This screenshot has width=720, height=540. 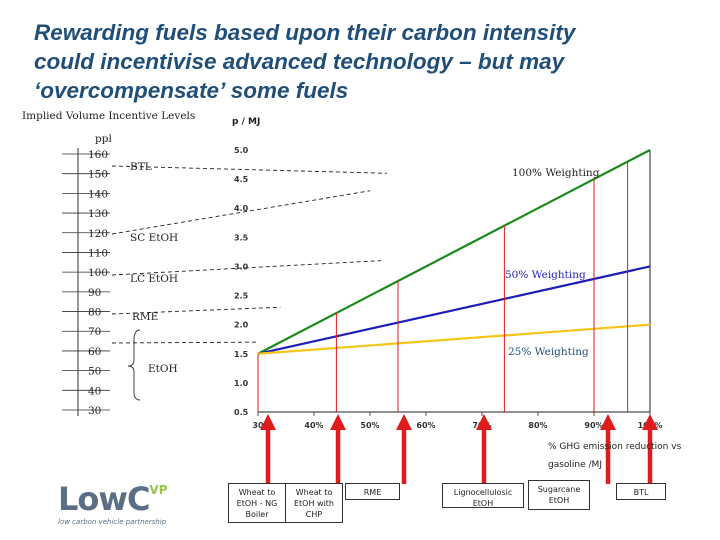 What do you see at coordinates (94, 332) in the screenshot?
I see `ppl-tick-label: 70` at bounding box center [94, 332].